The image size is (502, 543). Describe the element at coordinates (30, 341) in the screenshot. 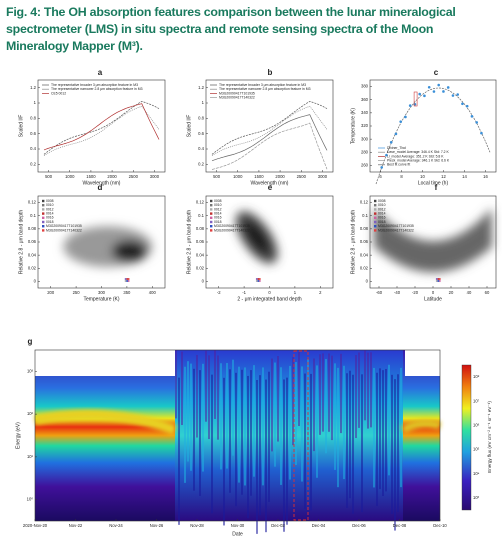

I see `panel-label: g` at that location.